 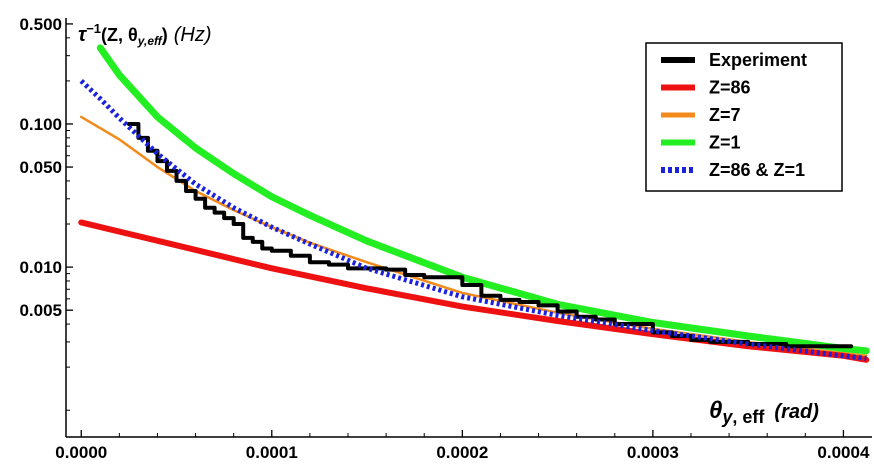 What do you see at coordinates (725, 115) in the screenshot?
I see `legend-label: Z=7` at bounding box center [725, 115].